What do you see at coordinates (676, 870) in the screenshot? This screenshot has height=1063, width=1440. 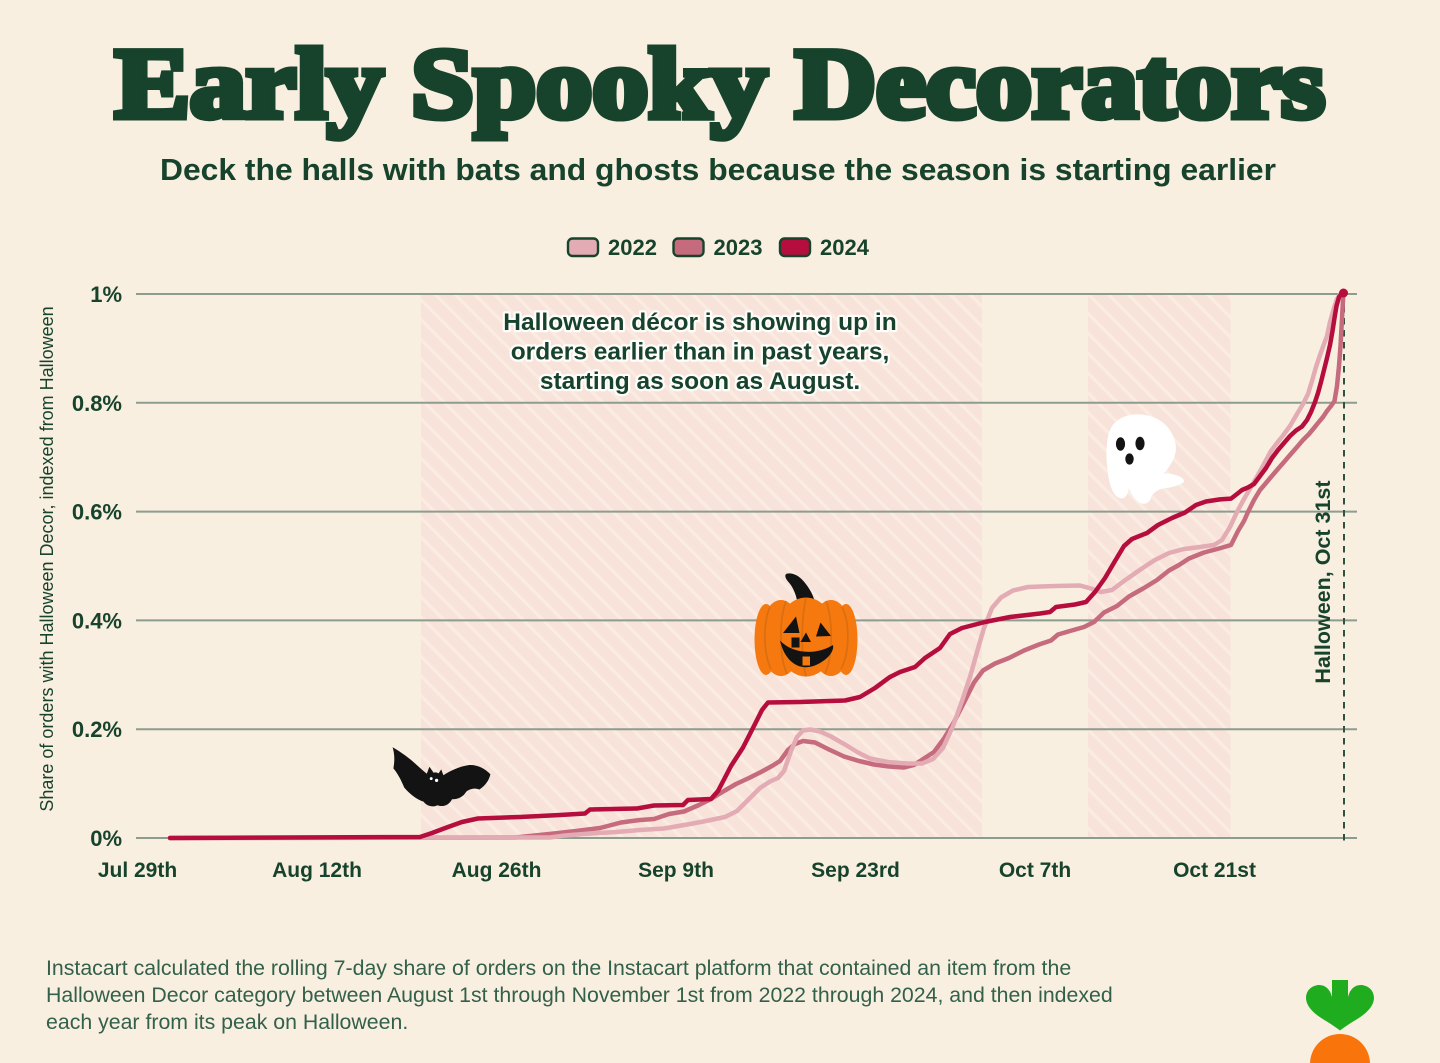 I see `svg-text: Sep 9th` at bounding box center [676, 870].